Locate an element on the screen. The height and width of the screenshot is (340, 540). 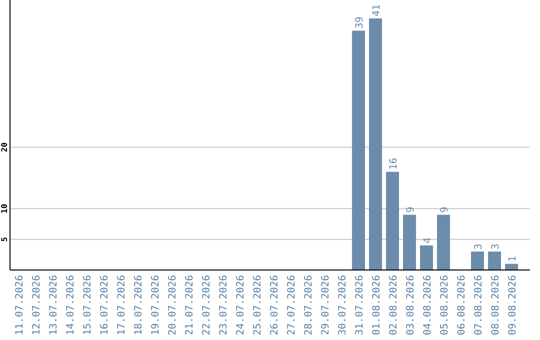
x-tick-label: 09.08.2026 is located at coordinates (513, 305).